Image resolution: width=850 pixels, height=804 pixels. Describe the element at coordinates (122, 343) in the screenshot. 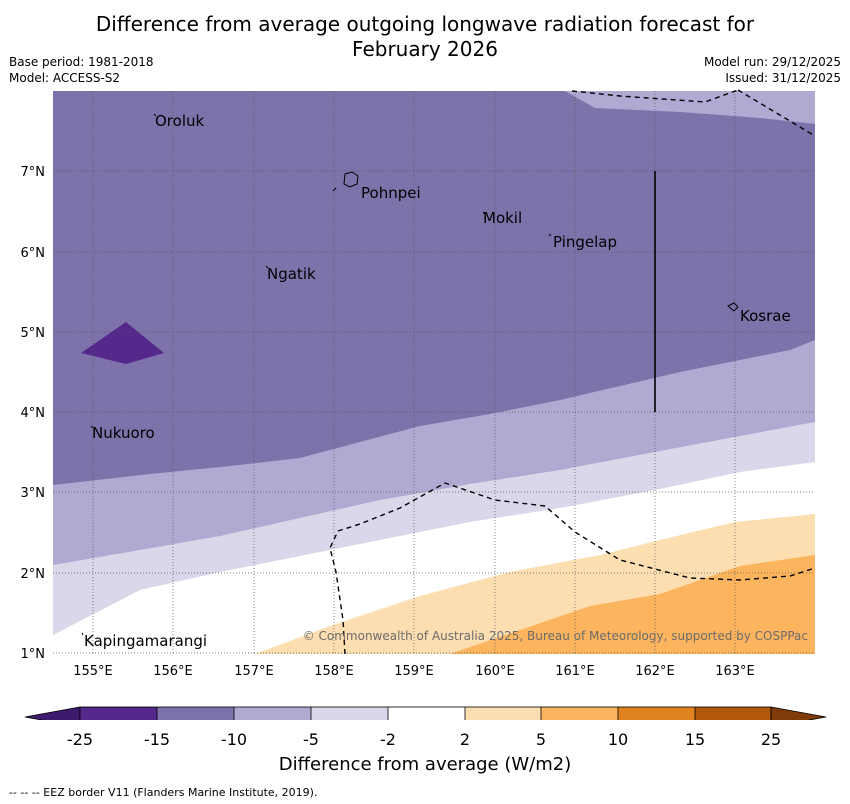

I see `band-deep-purple` at that location.